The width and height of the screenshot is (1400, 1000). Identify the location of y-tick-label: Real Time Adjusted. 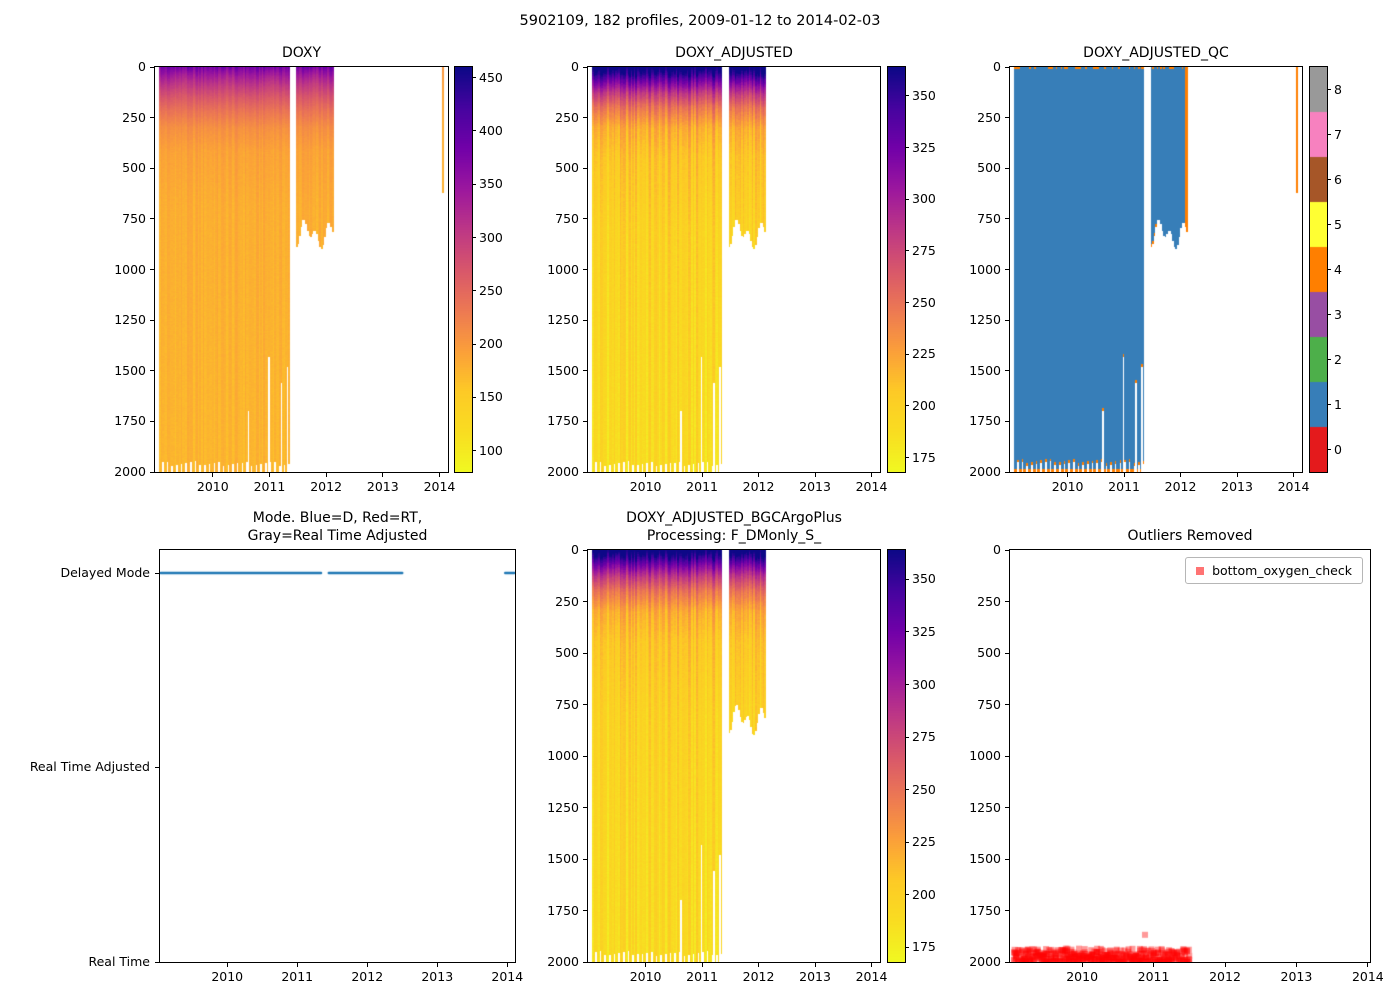
(89, 767).